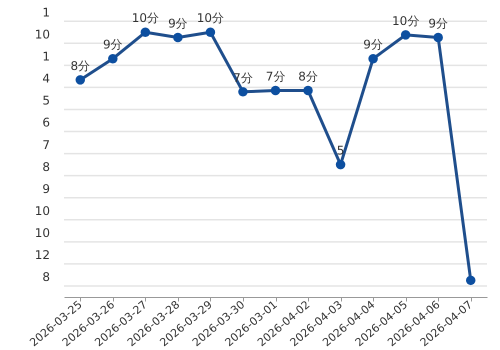  What do you see at coordinates (46, 189) in the screenshot?
I see `text: 9` at bounding box center [46, 189].